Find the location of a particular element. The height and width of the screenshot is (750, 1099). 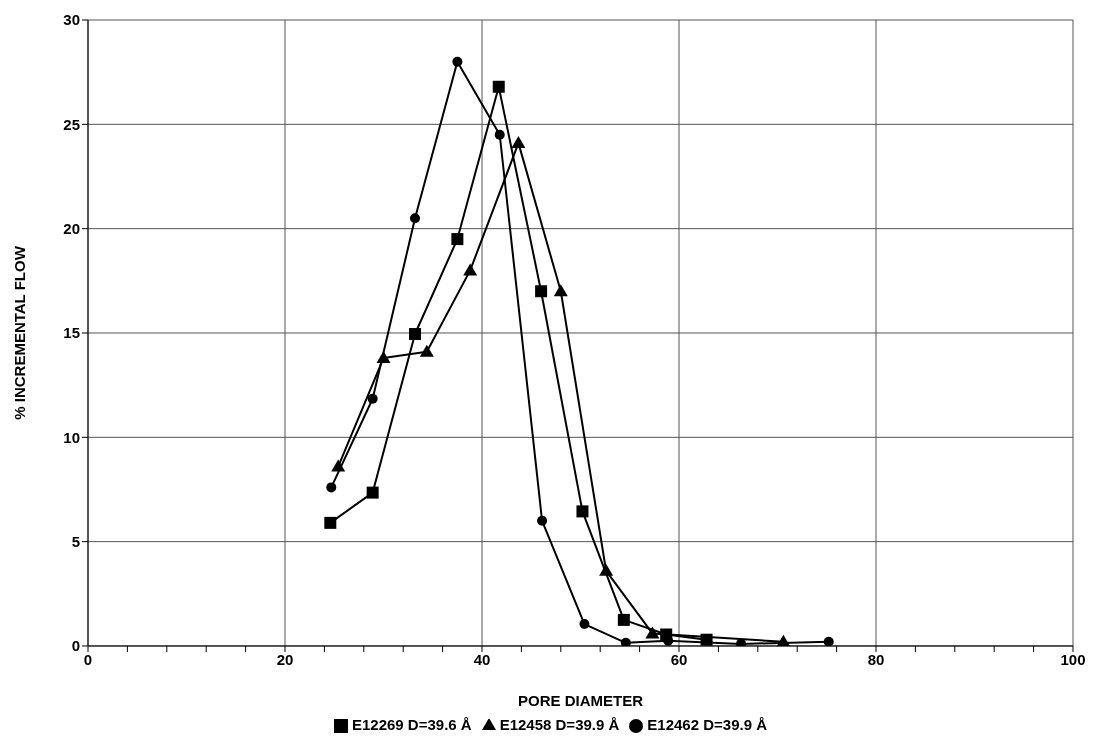

x-tick-label: 0 is located at coordinates (88, 659).